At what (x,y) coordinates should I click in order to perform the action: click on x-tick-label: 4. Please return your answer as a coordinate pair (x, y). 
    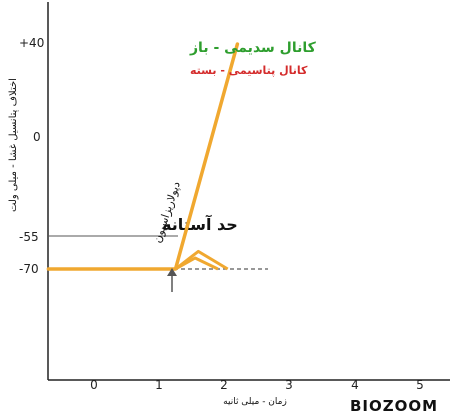
    Looking at the image, I should click on (355, 385).